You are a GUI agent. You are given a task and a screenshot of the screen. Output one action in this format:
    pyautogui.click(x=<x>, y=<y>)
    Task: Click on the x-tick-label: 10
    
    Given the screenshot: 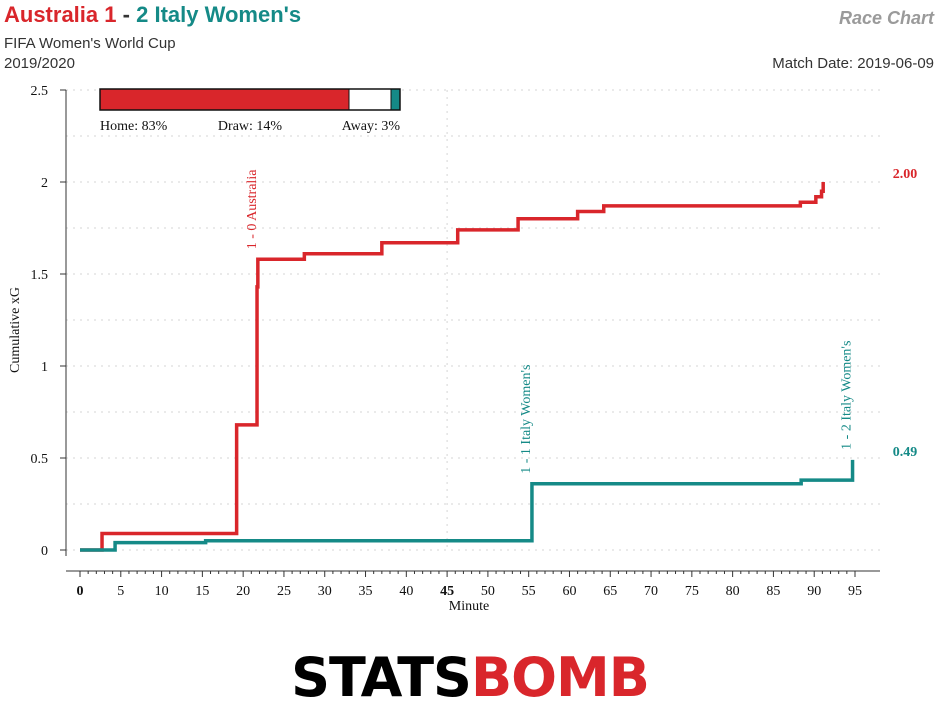 What is the action you would take?
    pyautogui.click(x=162, y=591)
    